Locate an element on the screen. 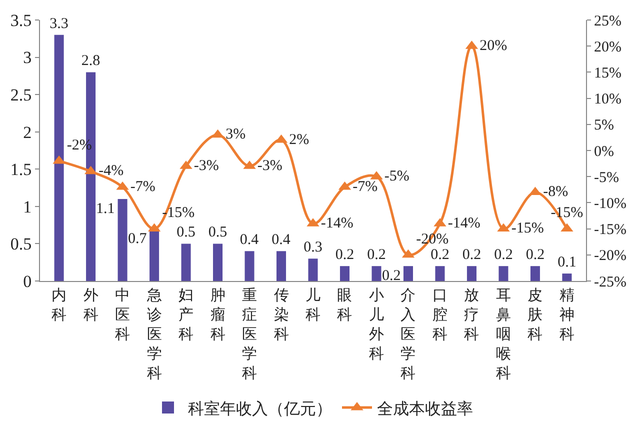  y2-tick-label: -5% is located at coordinates (606, 178).